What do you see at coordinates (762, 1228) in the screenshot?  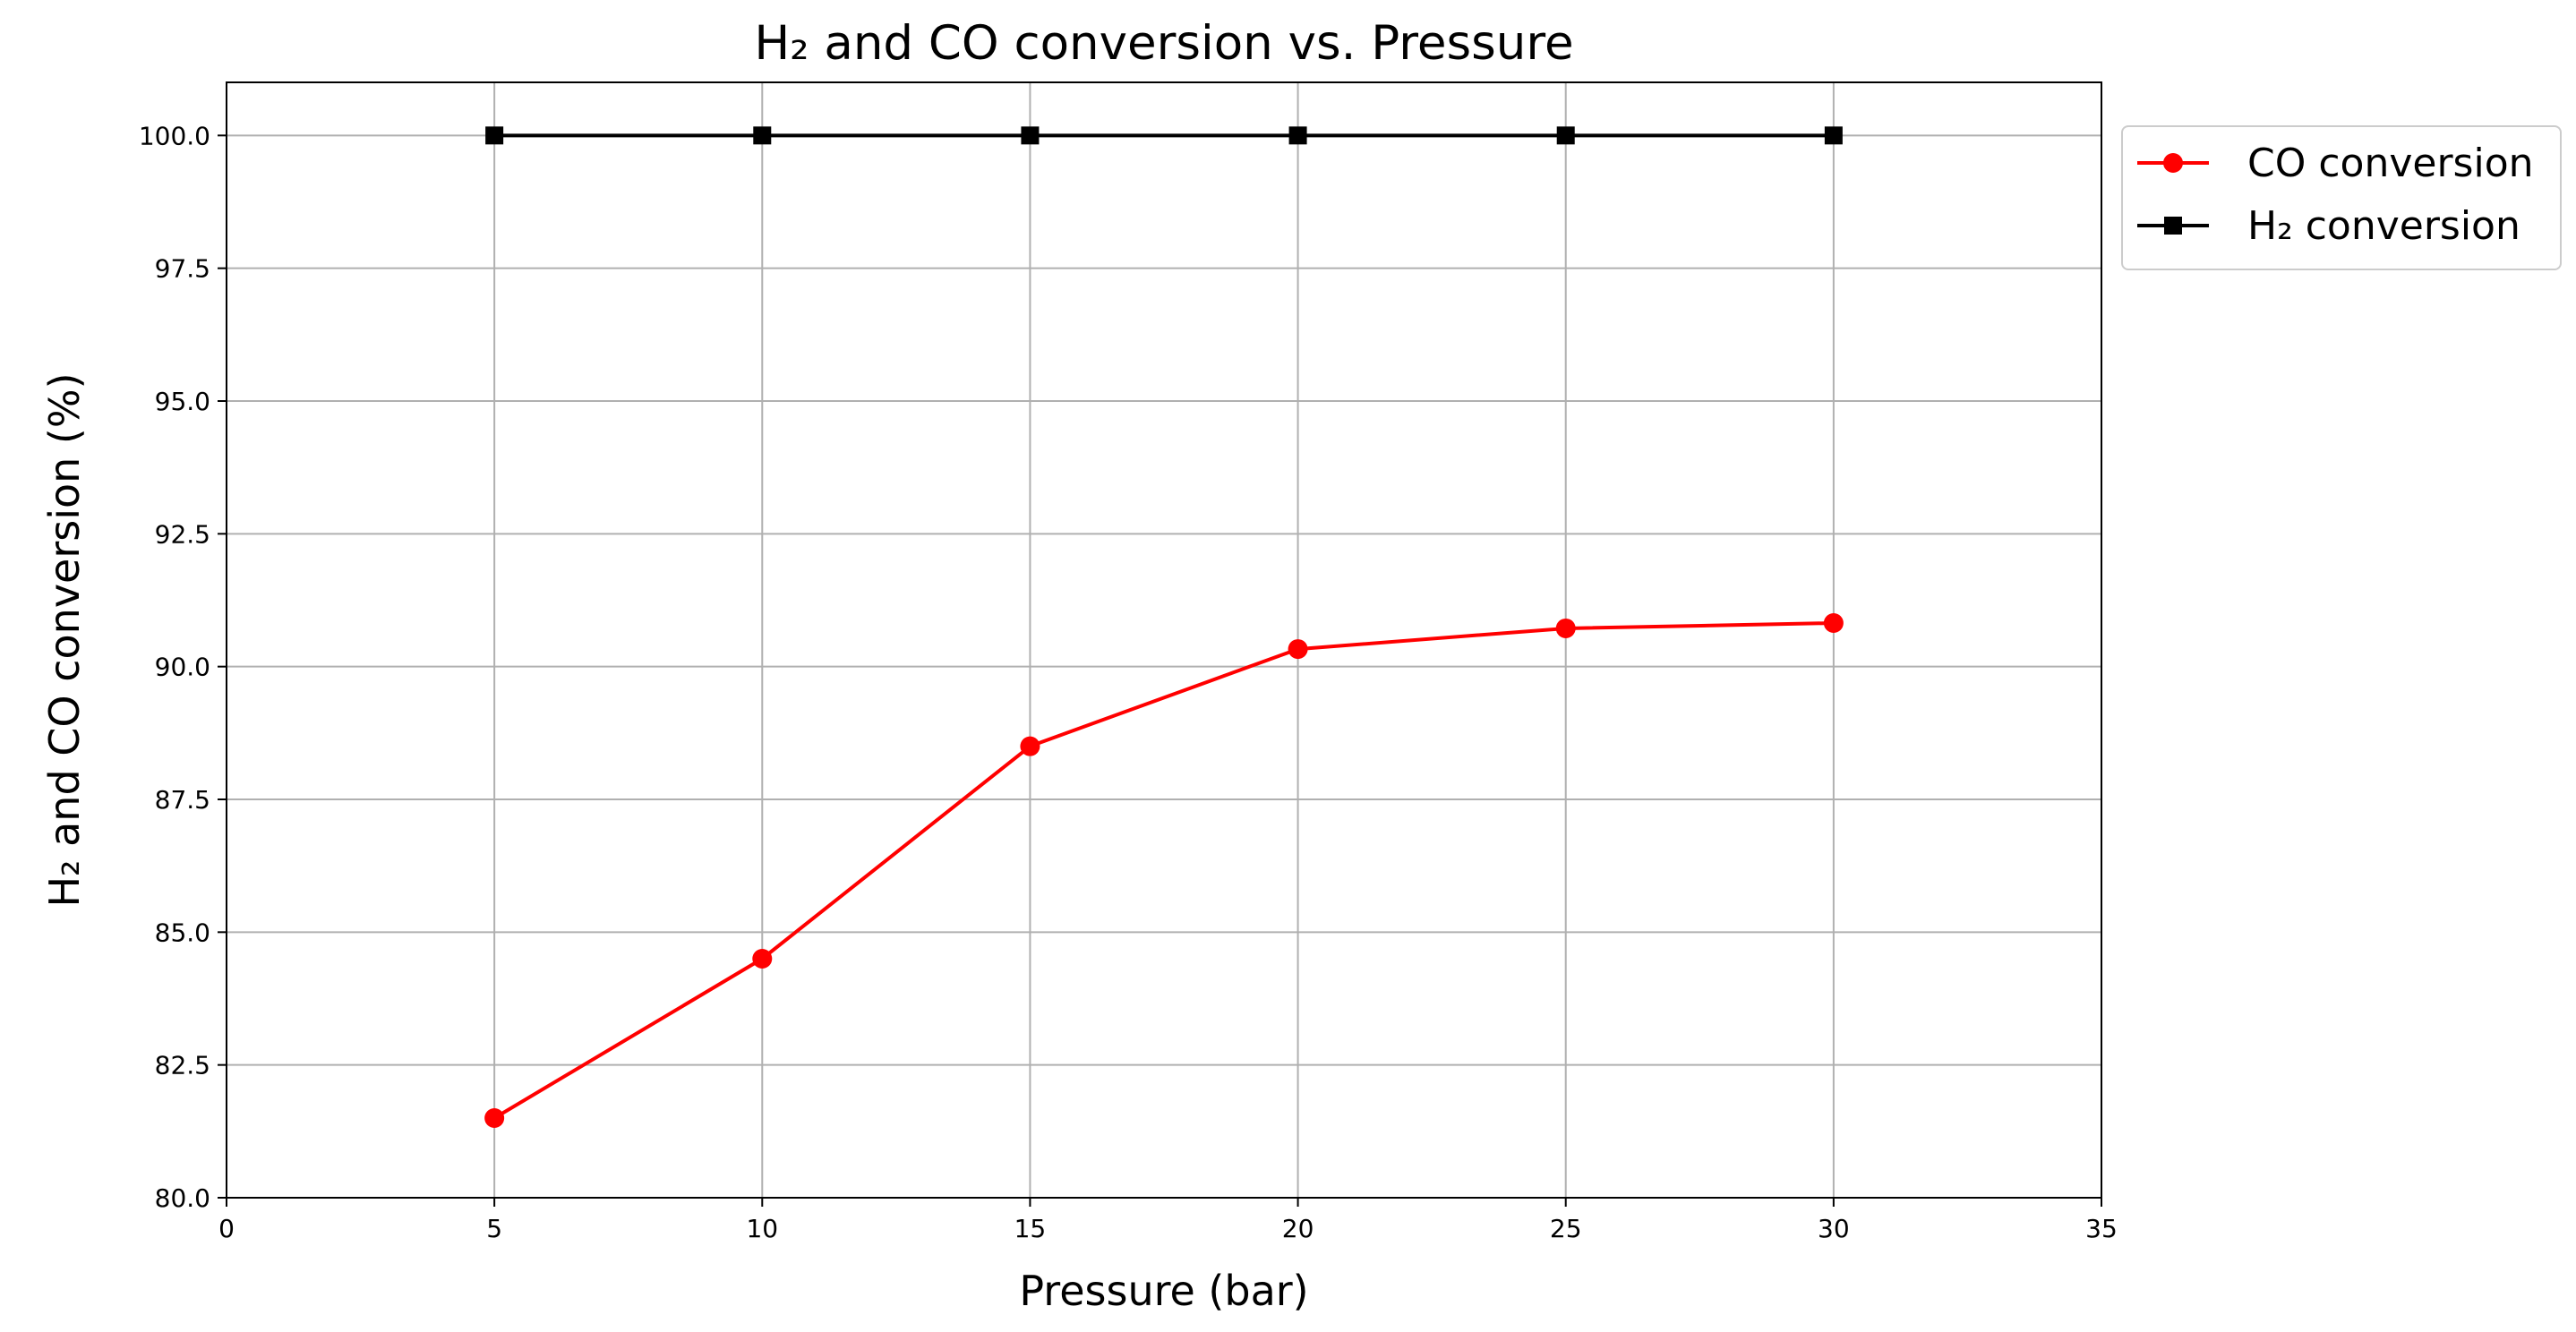 I see `x-tick-label: 10` at bounding box center [762, 1228].